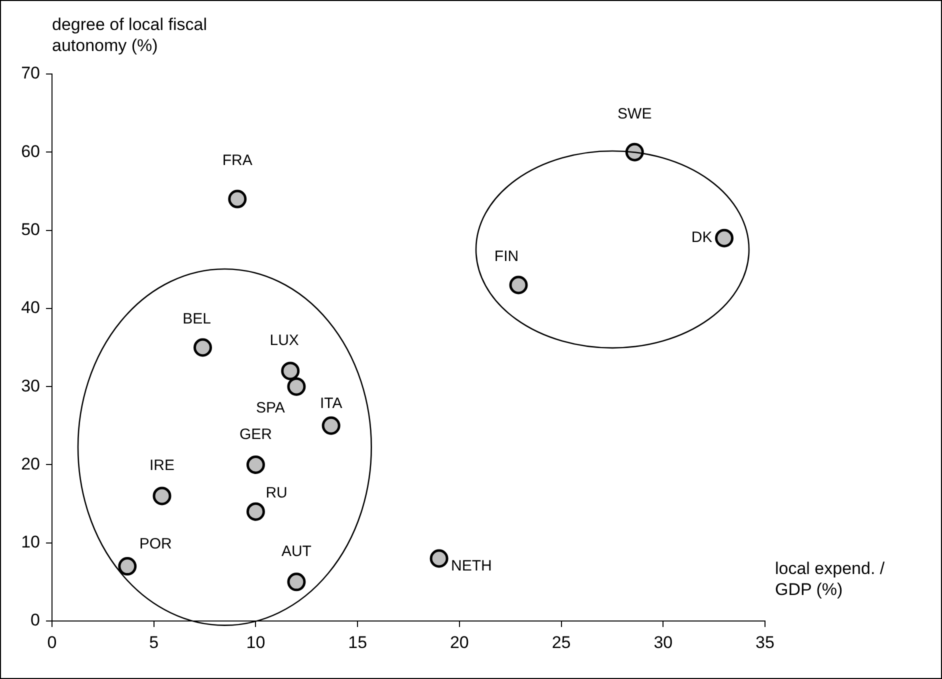 The height and width of the screenshot is (679, 942). Describe the element at coordinates (196, 319) in the screenshot. I see `series-label: BEL` at that location.